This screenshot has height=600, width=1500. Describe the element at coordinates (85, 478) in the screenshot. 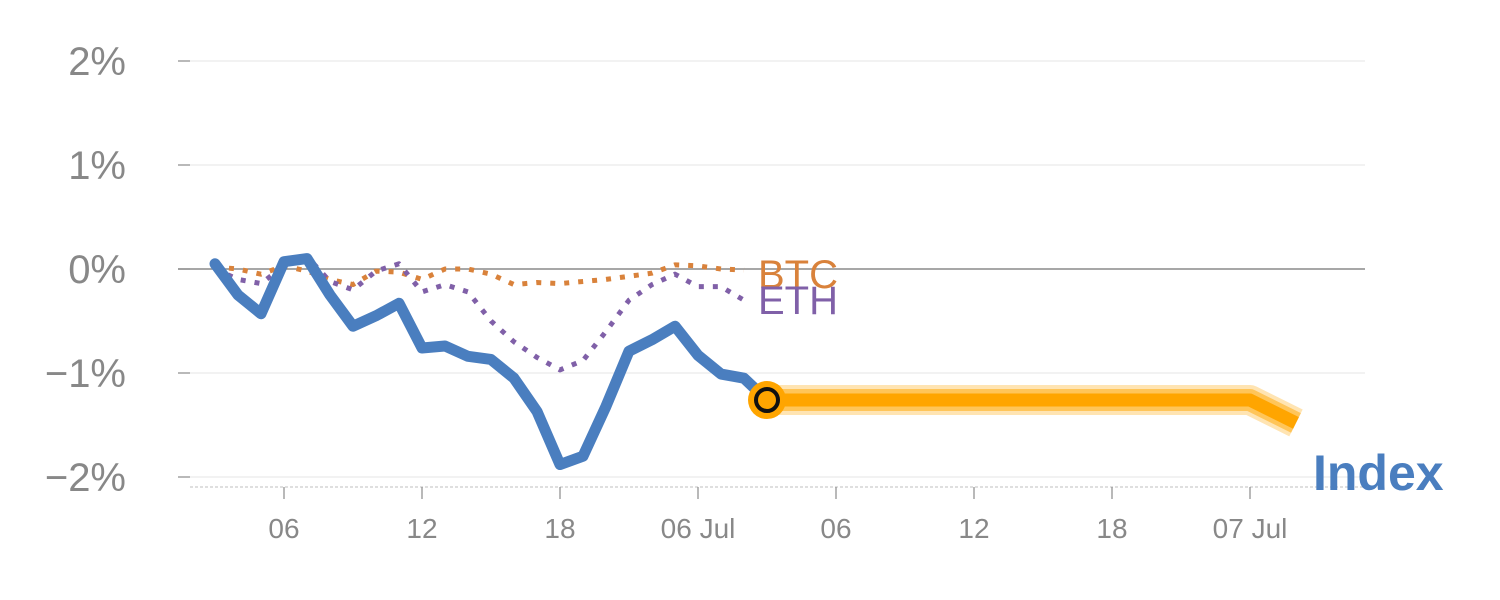

I see `y-tick-label: −2%` at that location.